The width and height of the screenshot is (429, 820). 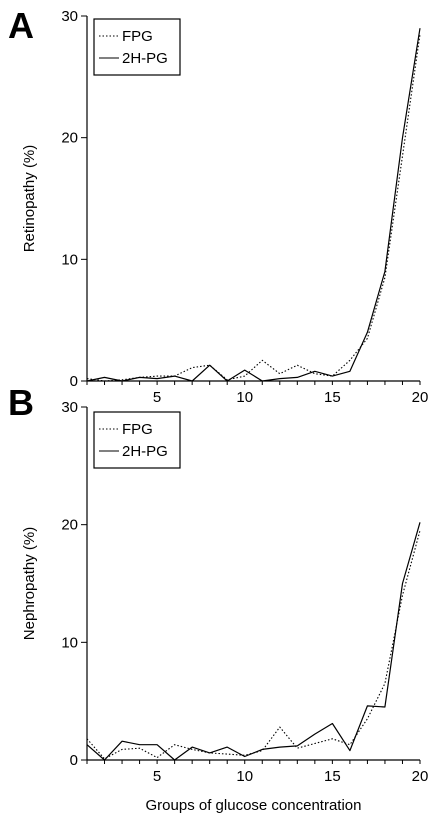 What do you see at coordinates (21, 402) in the screenshot?
I see `panel-letter: B` at bounding box center [21, 402].